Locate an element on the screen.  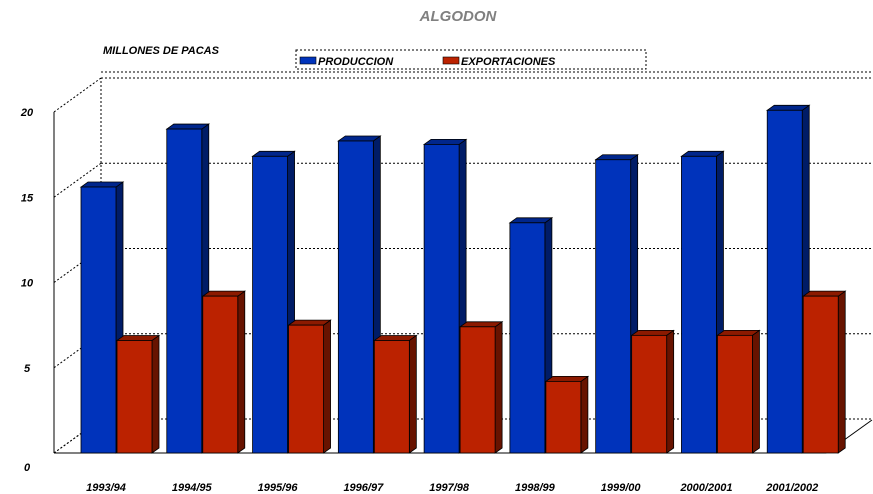
y-tick-label: 15 is located at coordinates (27, 198).